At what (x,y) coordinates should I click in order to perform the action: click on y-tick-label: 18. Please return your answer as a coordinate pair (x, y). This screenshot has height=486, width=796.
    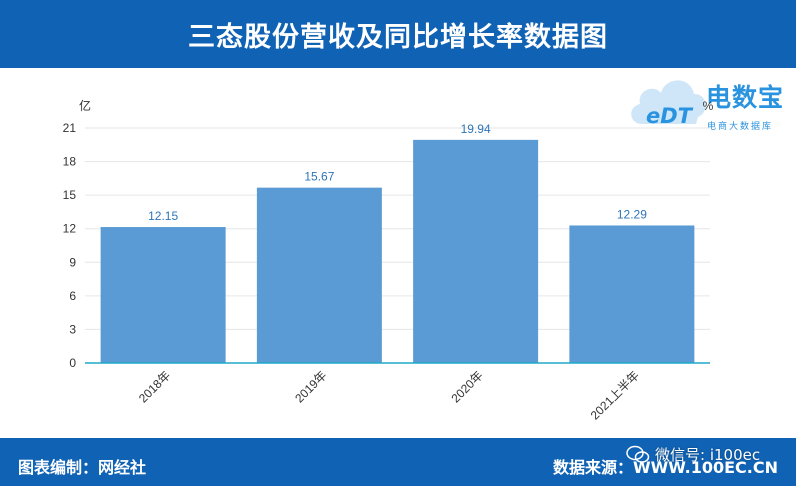
    Looking at the image, I should click on (70, 162).